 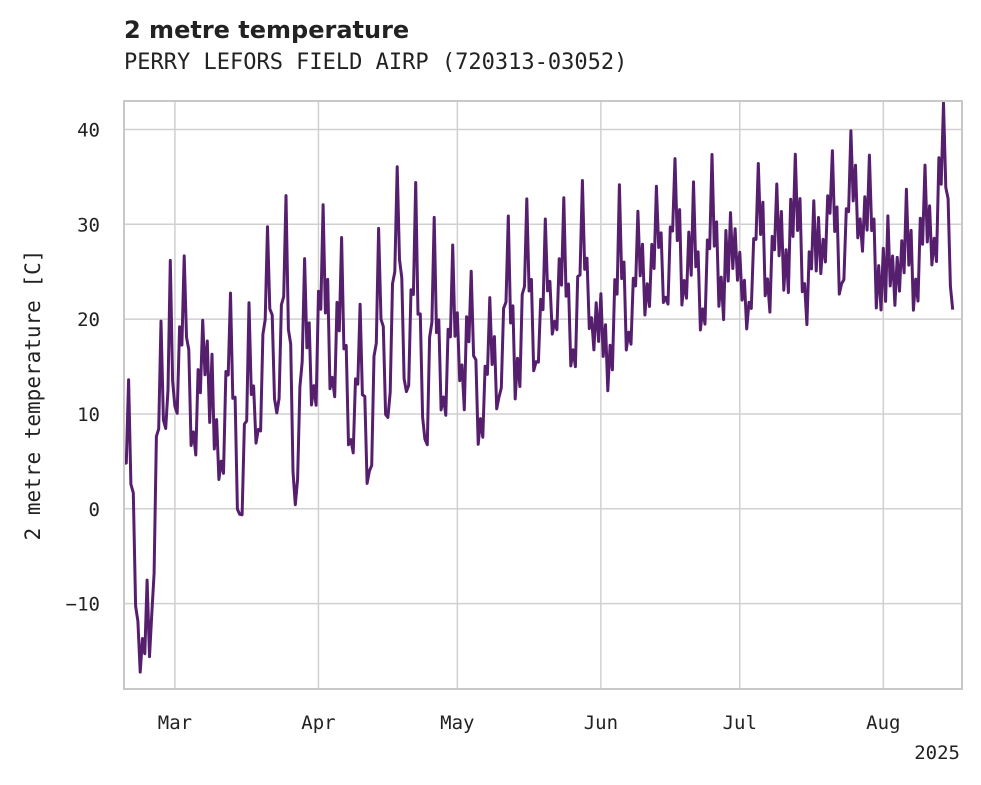 What do you see at coordinates (318, 723) in the screenshot?
I see `x-tick-label: Apr` at bounding box center [318, 723].